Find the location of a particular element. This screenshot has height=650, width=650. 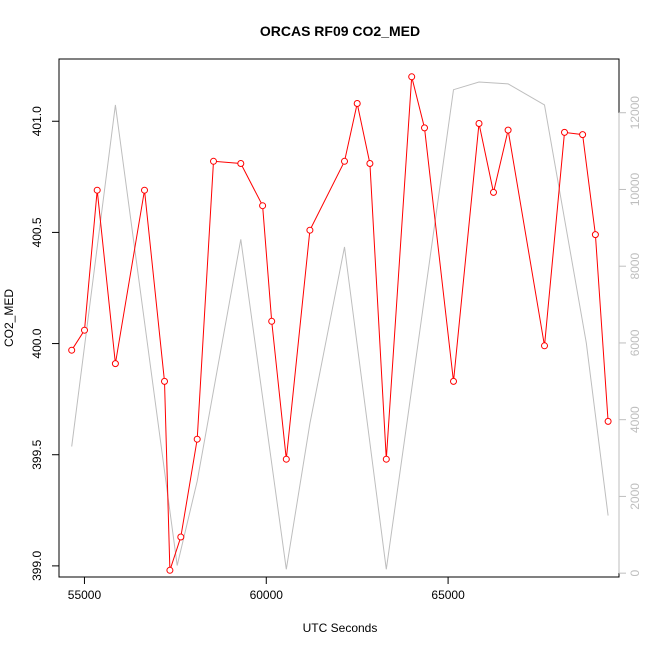

y2-tick-label: 8000 is located at coordinates (635, 266).